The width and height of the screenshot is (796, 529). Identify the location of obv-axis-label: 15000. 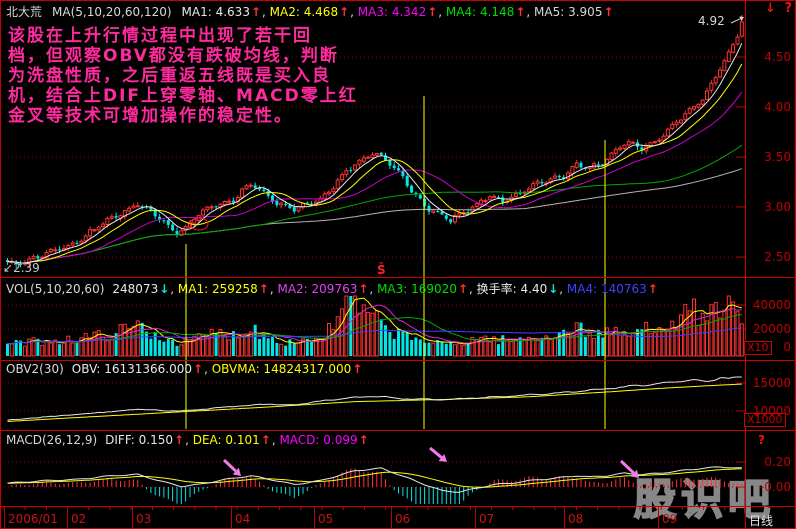
(771, 383).